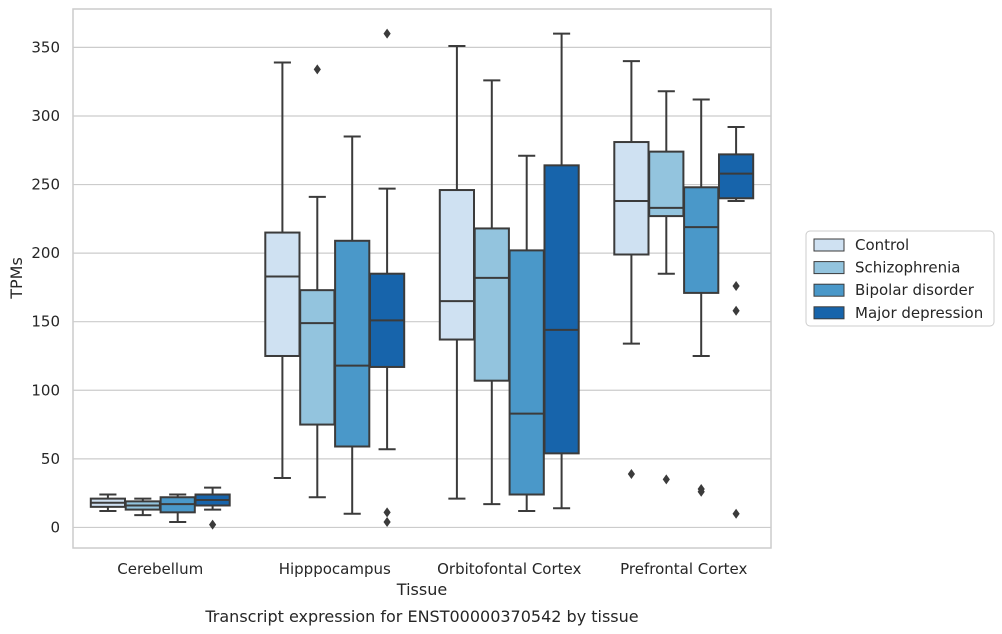 This screenshot has width=1002, height=634. Describe the element at coordinates (45, 185) in the screenshot. I see `y-tick-label: 250` at that location.